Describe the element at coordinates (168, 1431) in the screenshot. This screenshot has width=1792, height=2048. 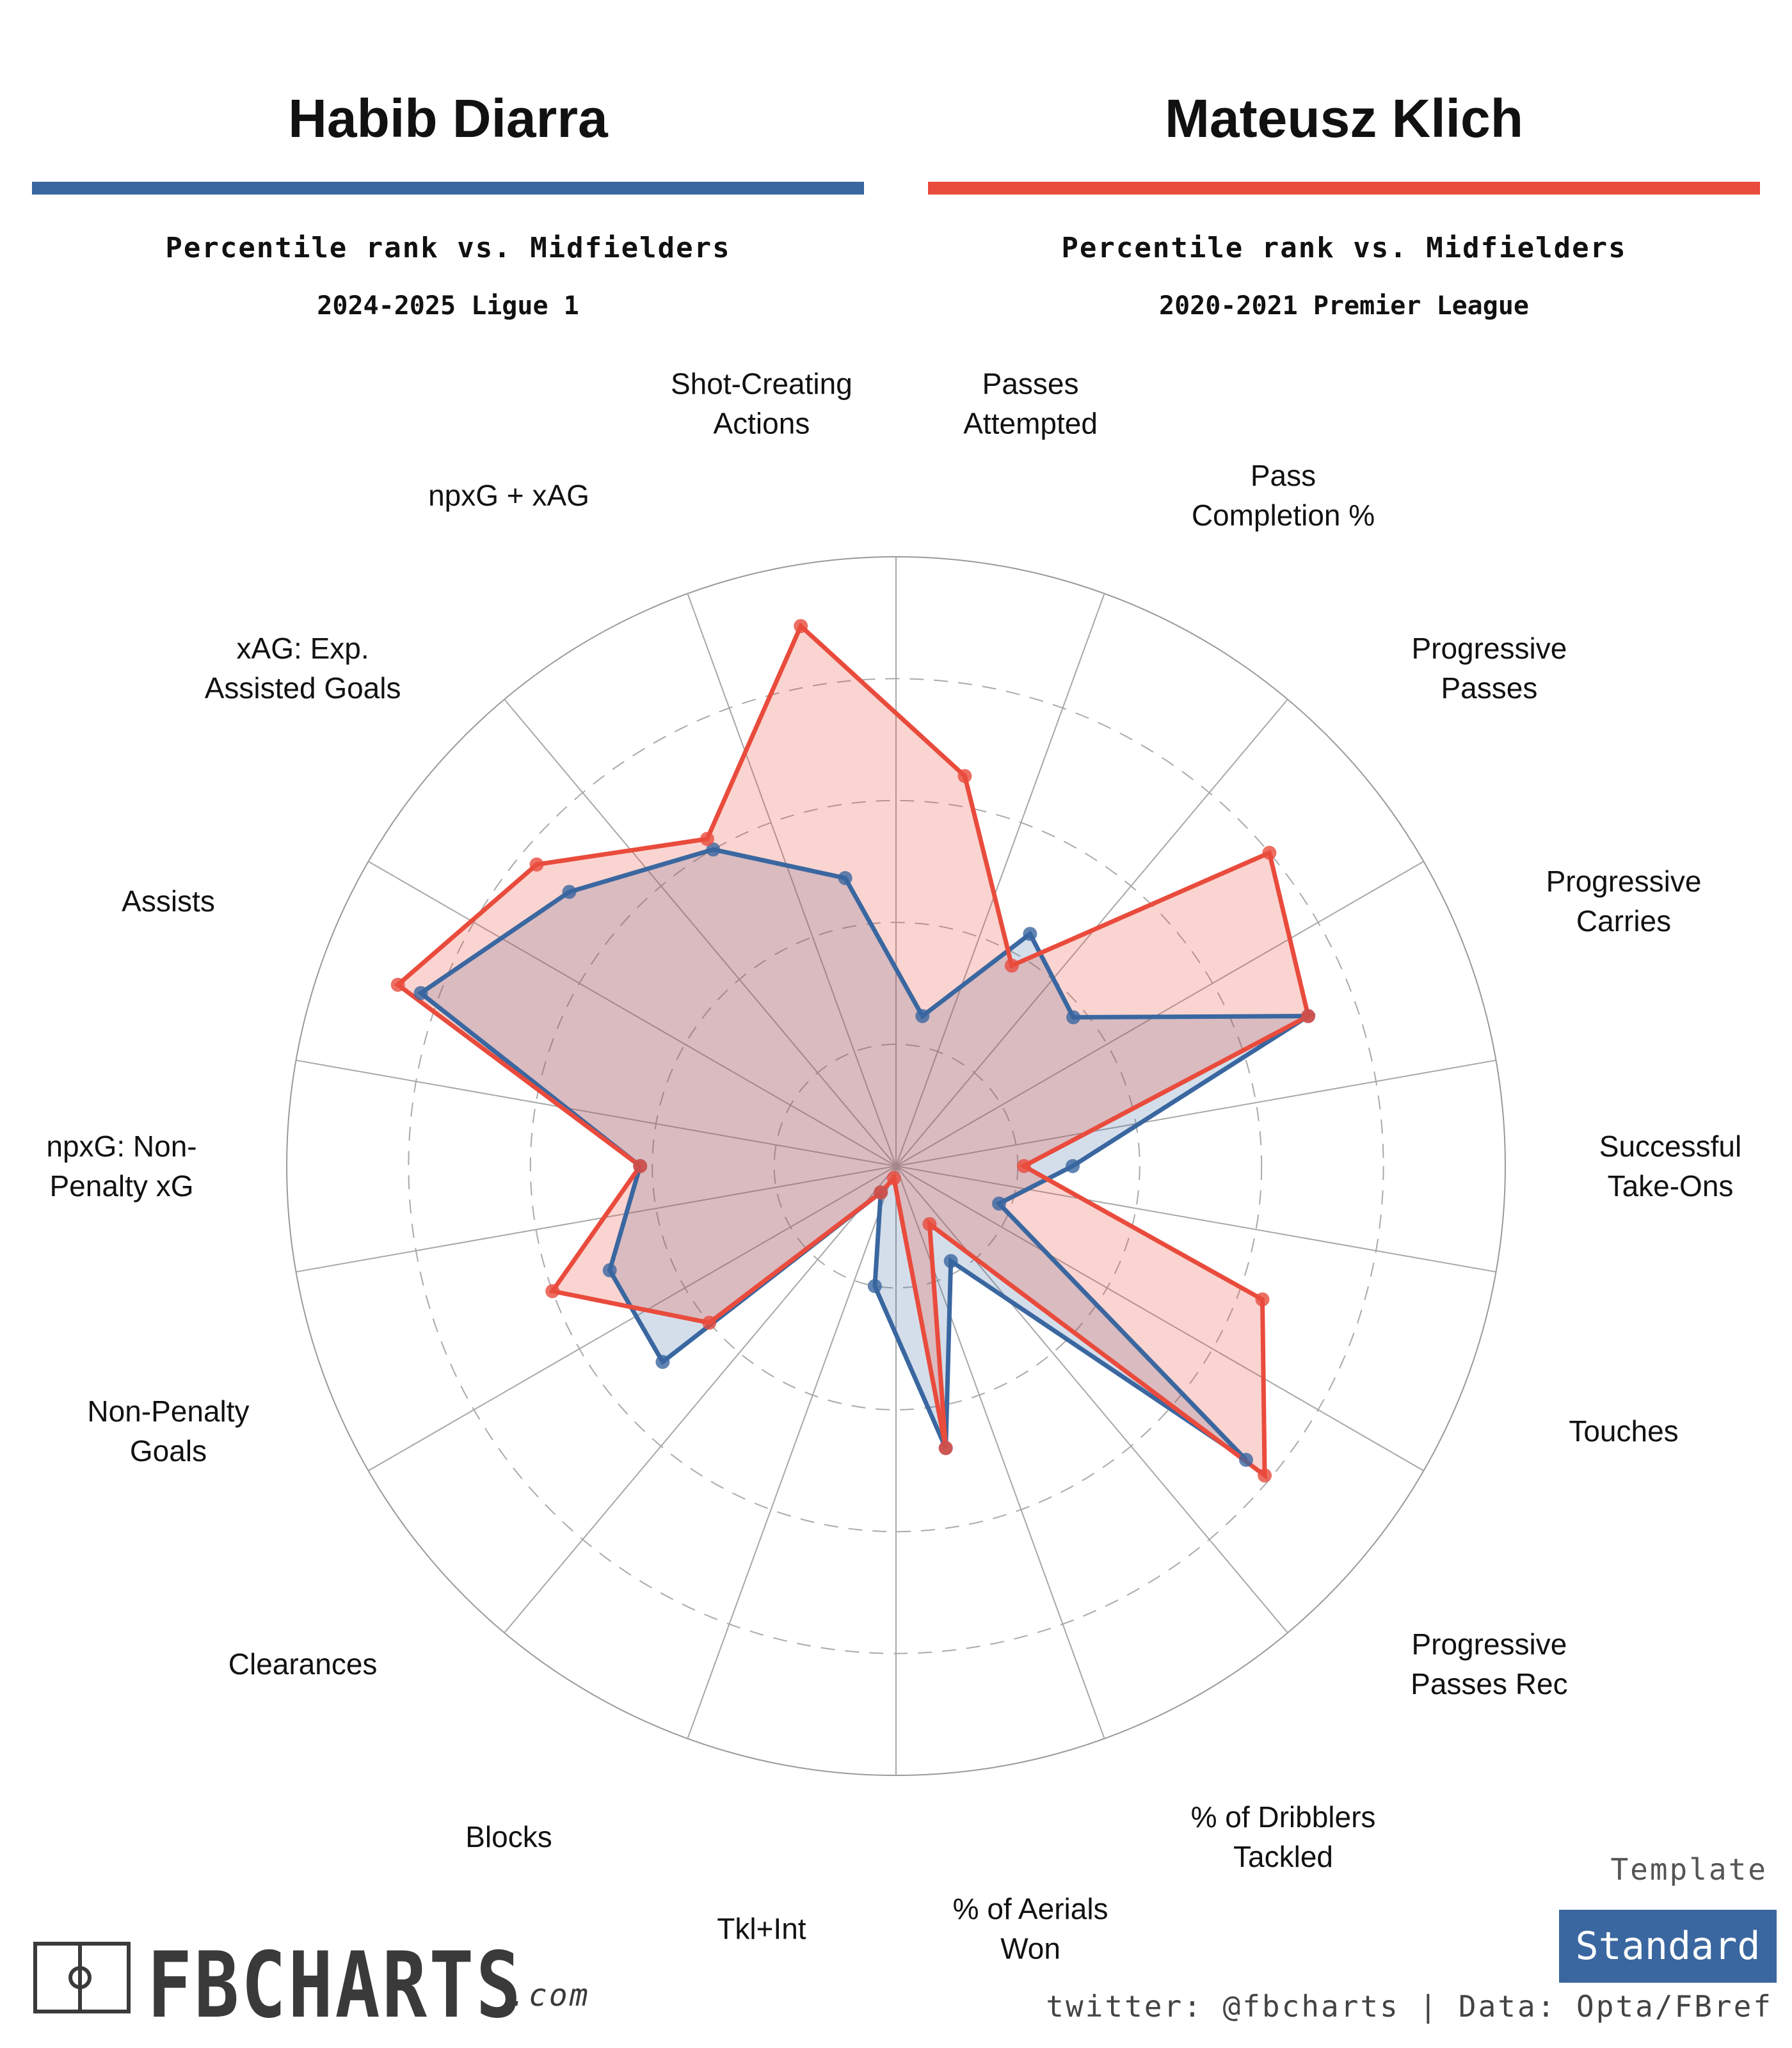
I see `axis-label-13: Non-Penalty Goals` at that location.